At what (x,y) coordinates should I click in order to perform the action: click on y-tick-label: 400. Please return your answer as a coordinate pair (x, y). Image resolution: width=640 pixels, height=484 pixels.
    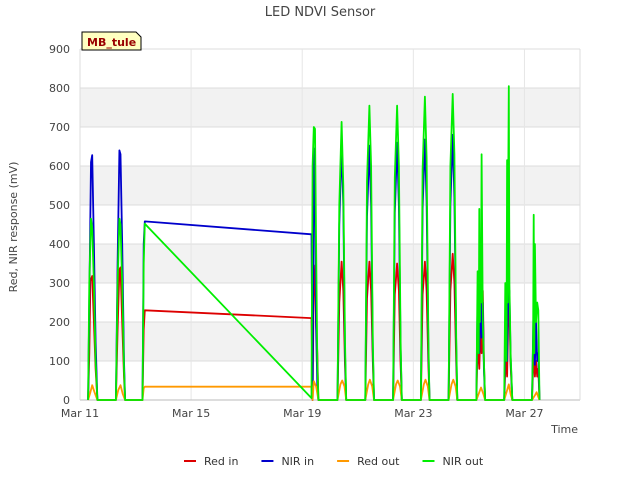
    Looking at the image, I should click on (59, 244).